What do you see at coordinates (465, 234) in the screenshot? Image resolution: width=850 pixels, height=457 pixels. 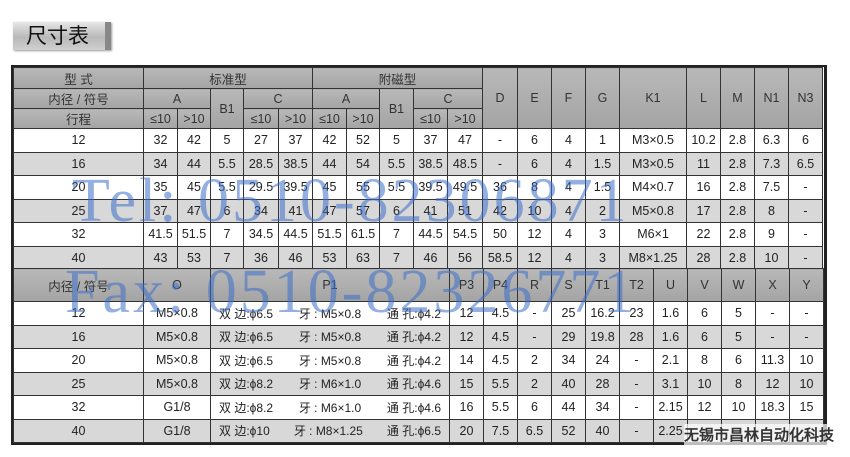 I see `value-cell: 54.5` at bounding box center [465, 234].